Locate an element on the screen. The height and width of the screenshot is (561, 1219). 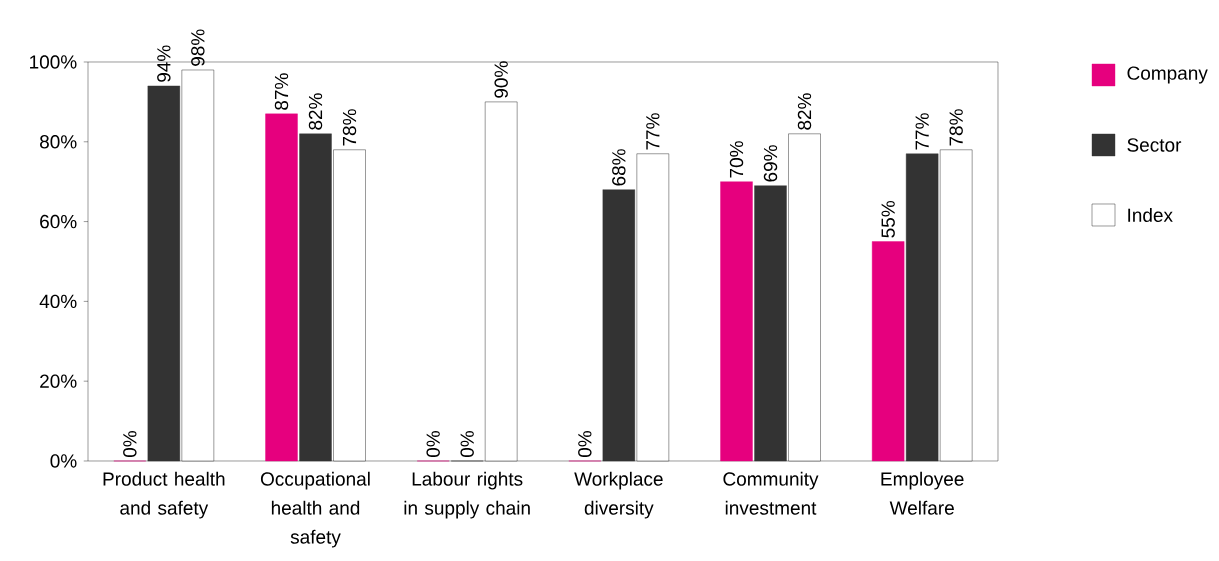
data-label: 55% is located at coordinates (888, 219).